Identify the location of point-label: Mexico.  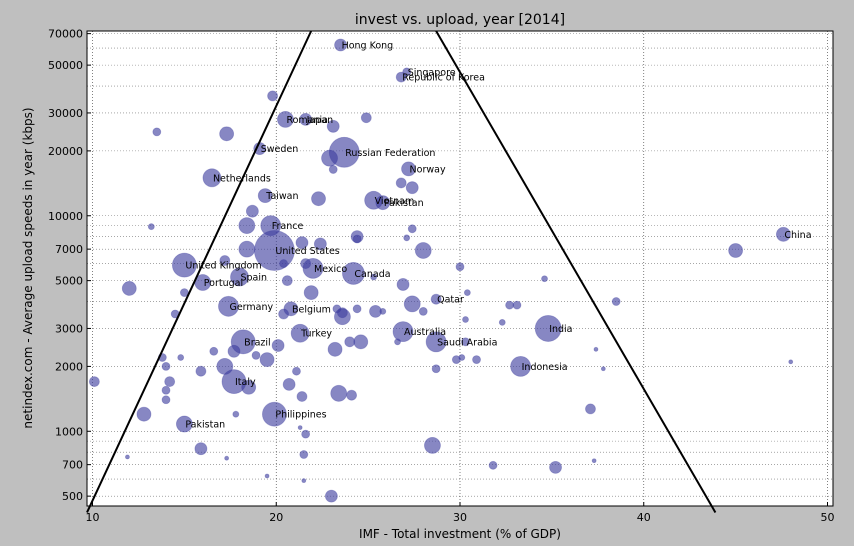
(330, 269).